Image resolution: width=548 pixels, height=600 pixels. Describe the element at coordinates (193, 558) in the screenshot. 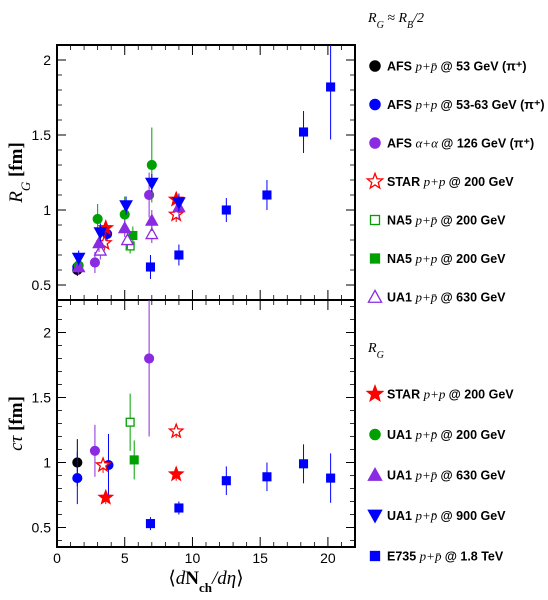

I see `x-tick-label: 10` at that location.